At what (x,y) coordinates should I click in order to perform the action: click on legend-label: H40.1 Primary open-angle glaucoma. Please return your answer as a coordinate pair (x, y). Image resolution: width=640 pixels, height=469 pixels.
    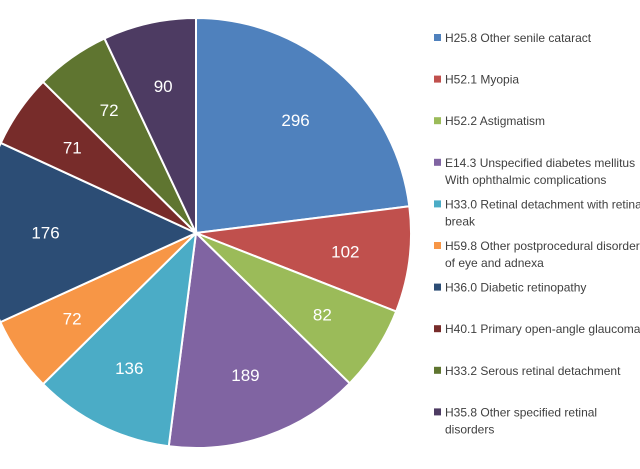
    Looking at the image, I should click on (542, 329).